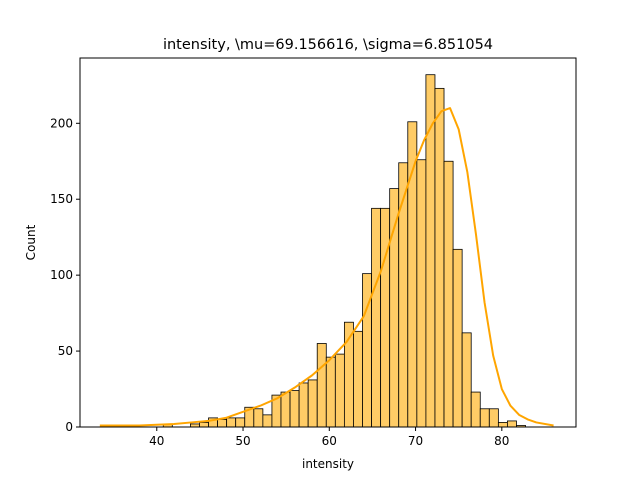 The image size is (640, 480). I want to click on x-axis-label: intensity, so click(328, 464).